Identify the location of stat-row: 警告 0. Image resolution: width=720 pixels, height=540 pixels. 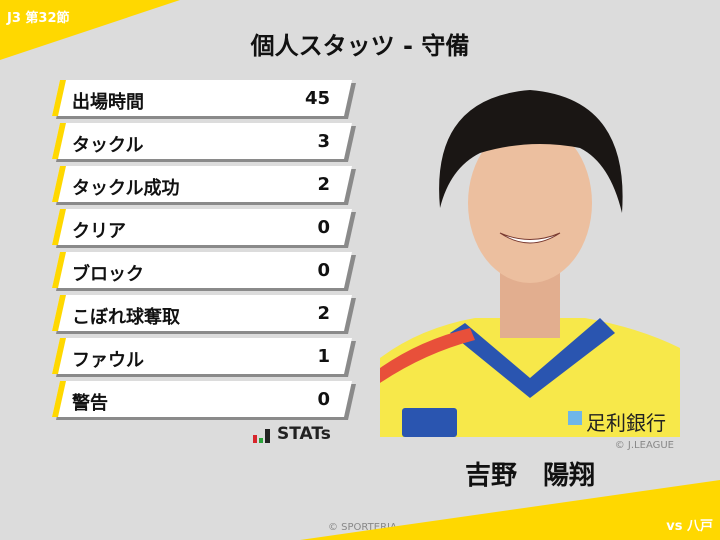
(202, 399).